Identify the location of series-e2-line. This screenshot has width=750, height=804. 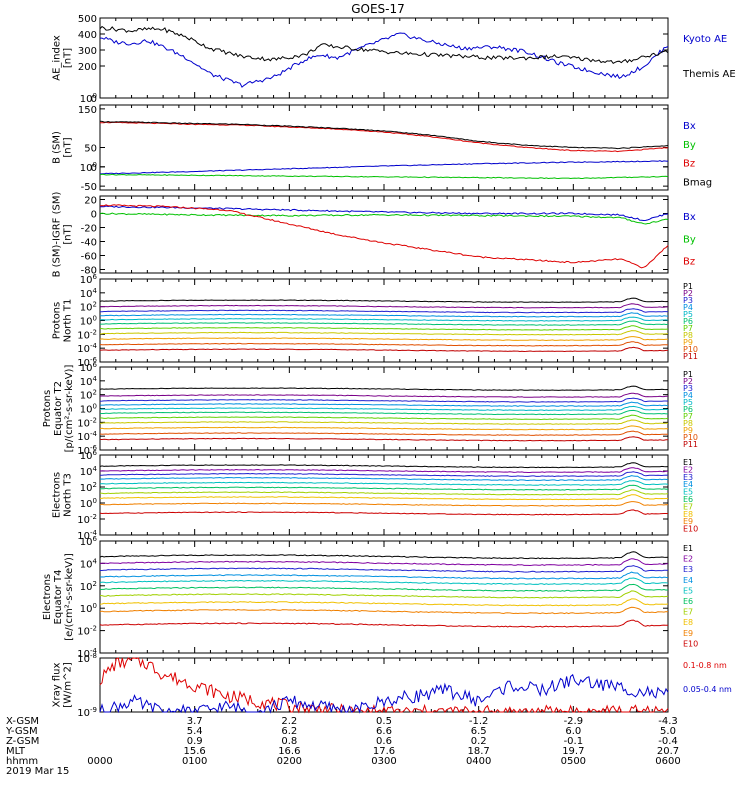
(383, 470).